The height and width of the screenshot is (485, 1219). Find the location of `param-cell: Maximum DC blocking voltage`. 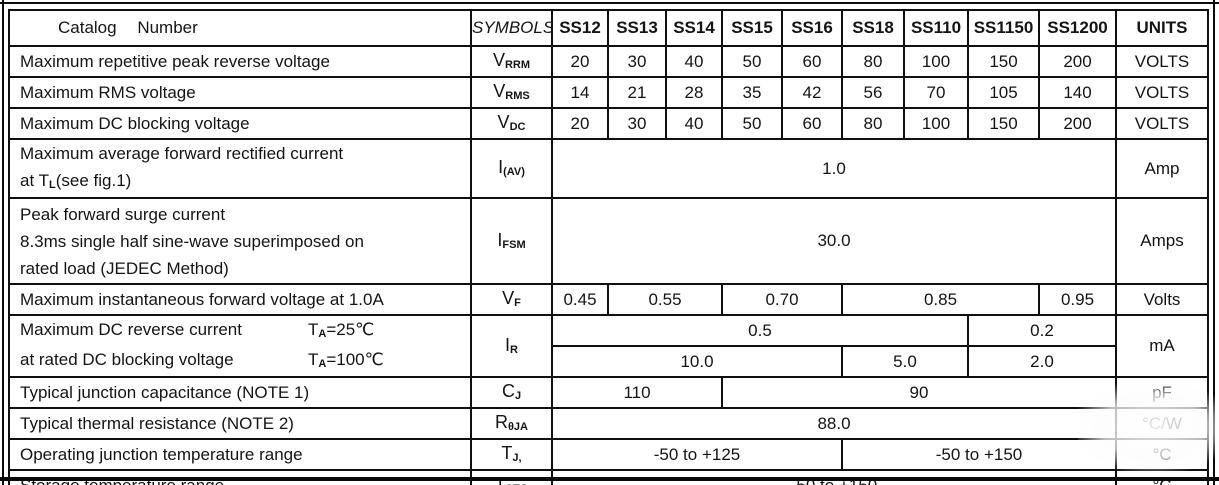

param-cell: Maximum DC blocking voltage is located at coordinates (240, 123).